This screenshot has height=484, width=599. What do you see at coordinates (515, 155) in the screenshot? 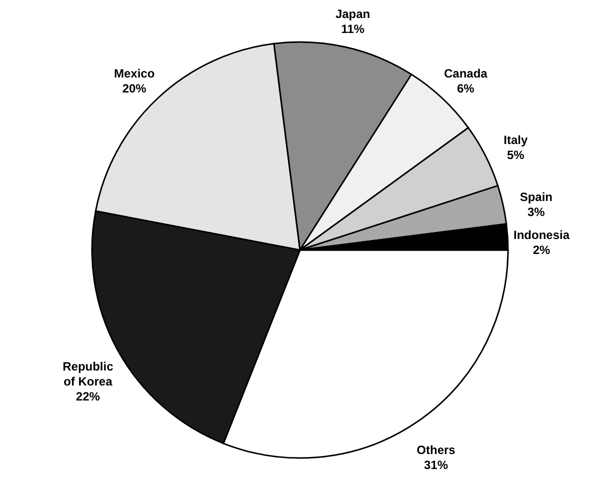
I see `data-label: 5%` at bounding box center [515, 155].